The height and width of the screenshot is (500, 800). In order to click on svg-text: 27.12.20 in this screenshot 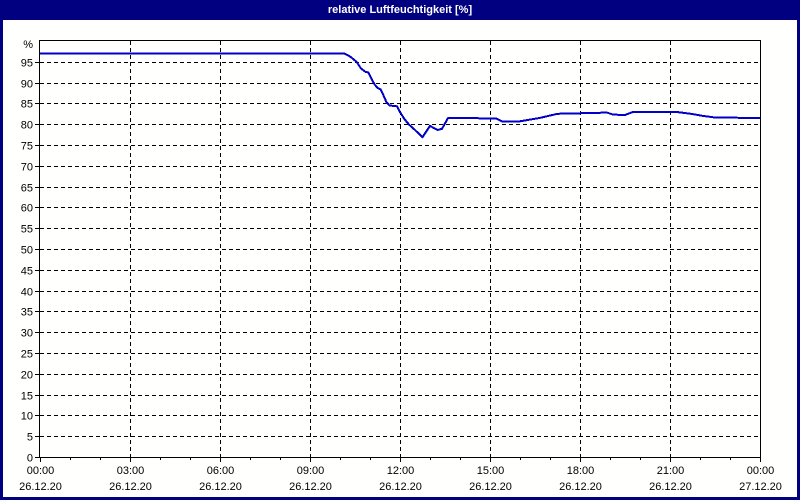, I will do `click(760, 487)`.